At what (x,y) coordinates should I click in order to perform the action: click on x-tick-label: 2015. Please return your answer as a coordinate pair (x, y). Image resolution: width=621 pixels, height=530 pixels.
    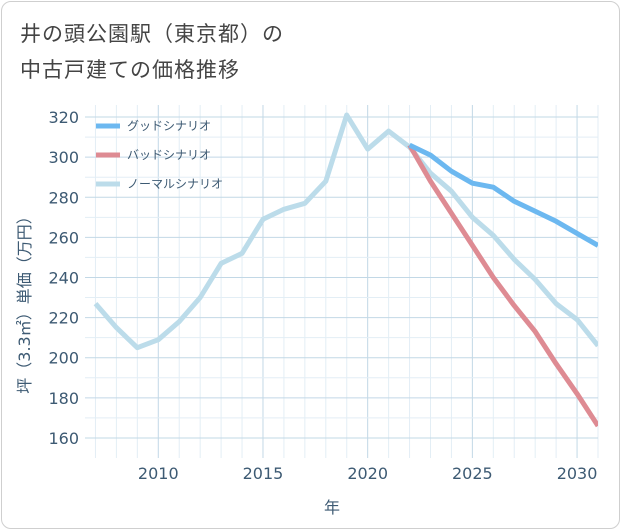
    Looking at the image, I should click on (263, 473).